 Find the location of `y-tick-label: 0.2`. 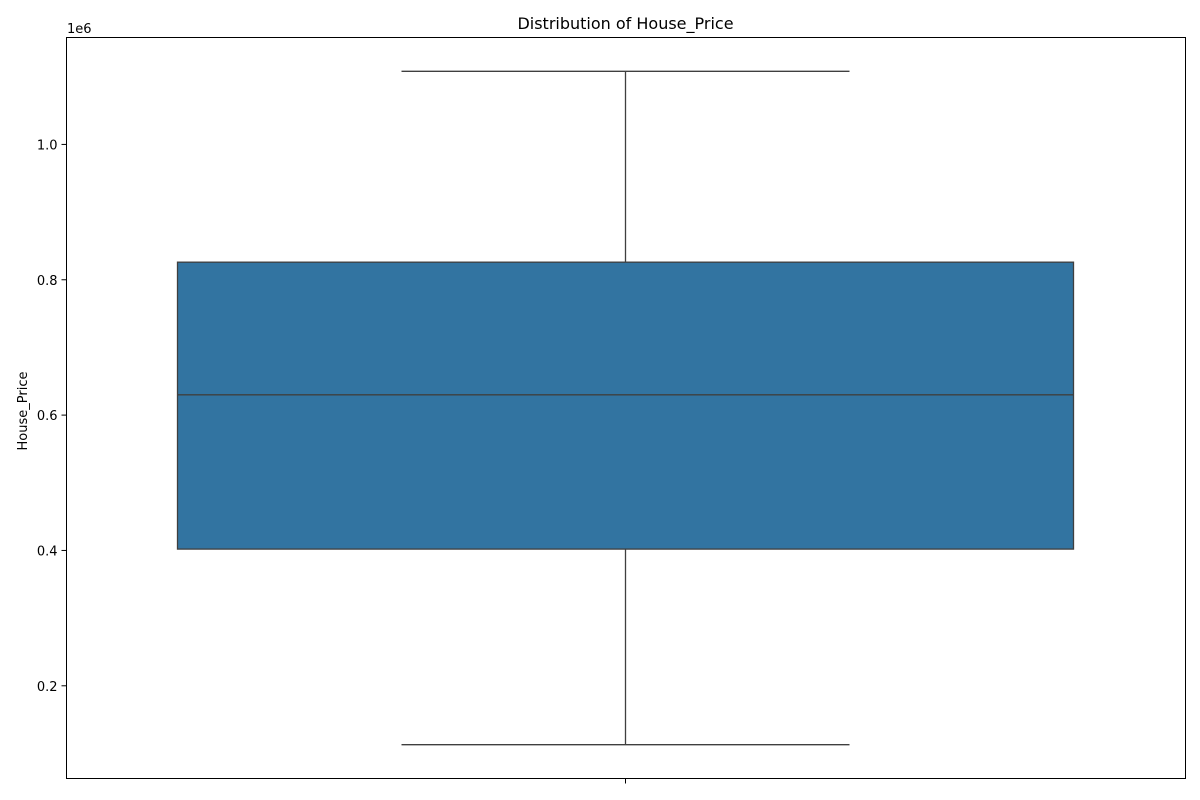

y-tick-label: 0.2 is located at coordinates (47, 687).